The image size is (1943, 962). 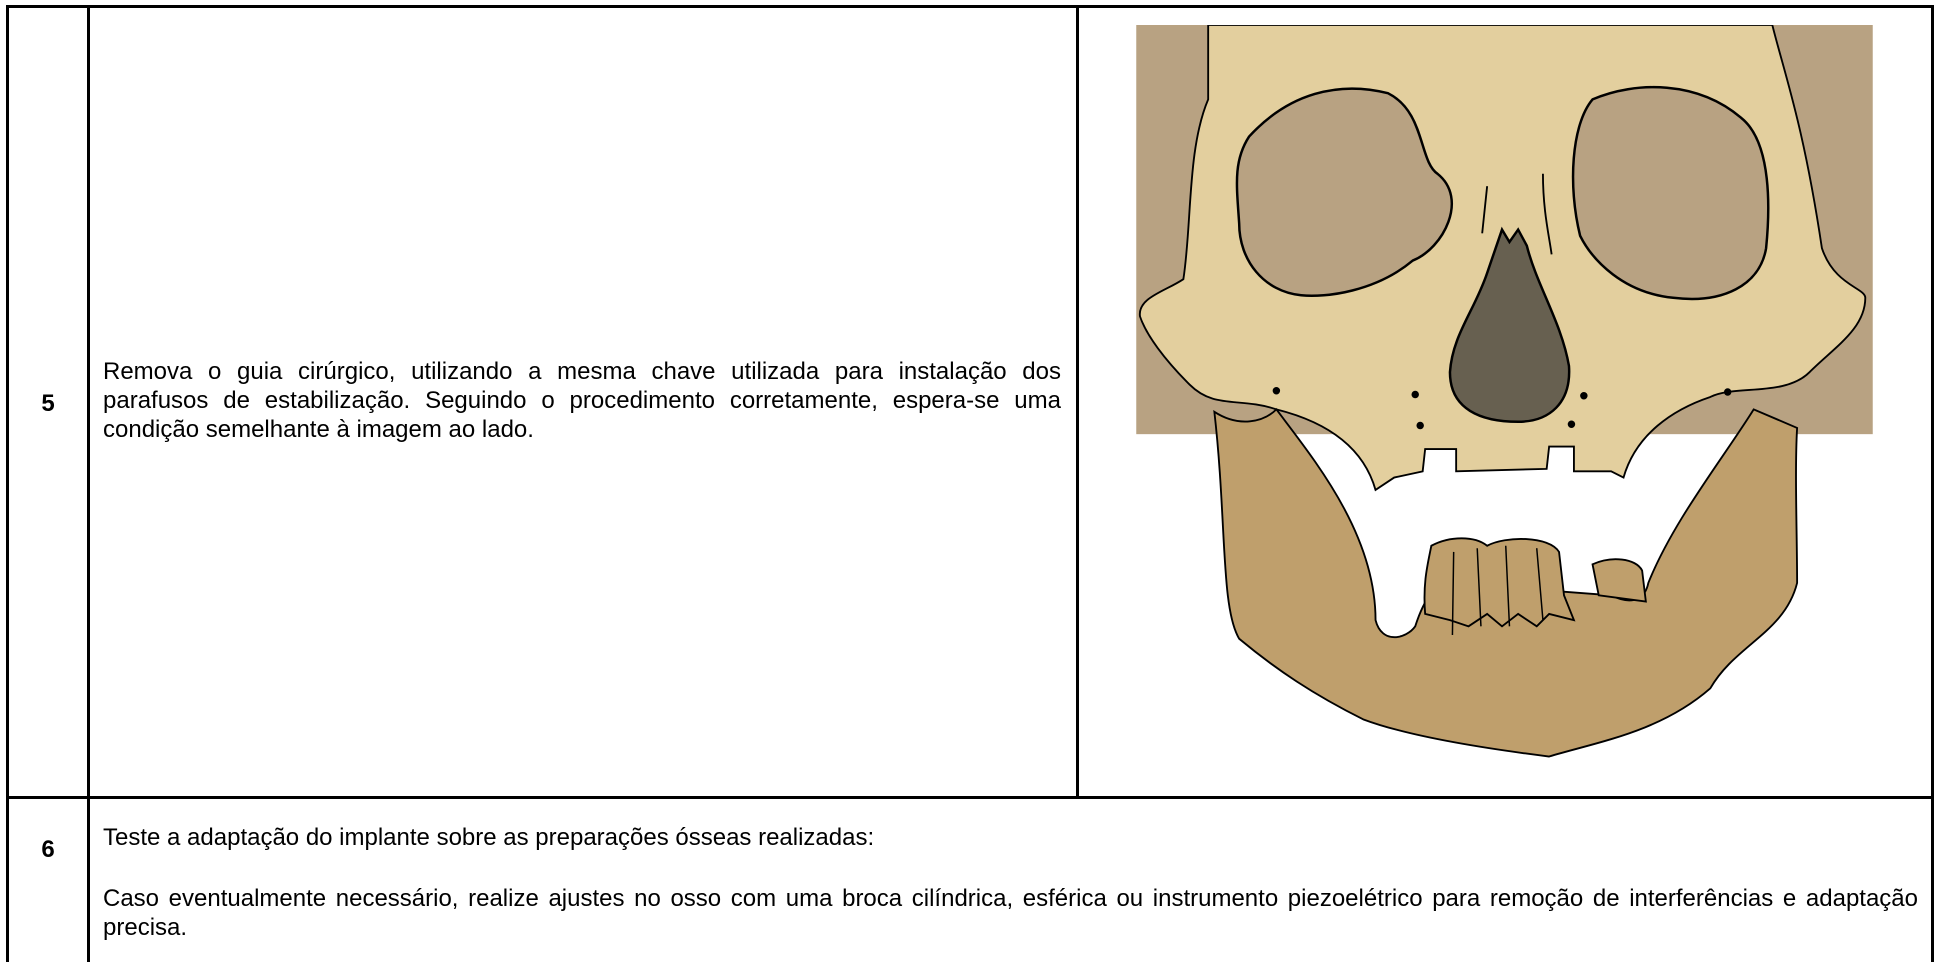 I want to click on border-left, so click(x=7, y=483).